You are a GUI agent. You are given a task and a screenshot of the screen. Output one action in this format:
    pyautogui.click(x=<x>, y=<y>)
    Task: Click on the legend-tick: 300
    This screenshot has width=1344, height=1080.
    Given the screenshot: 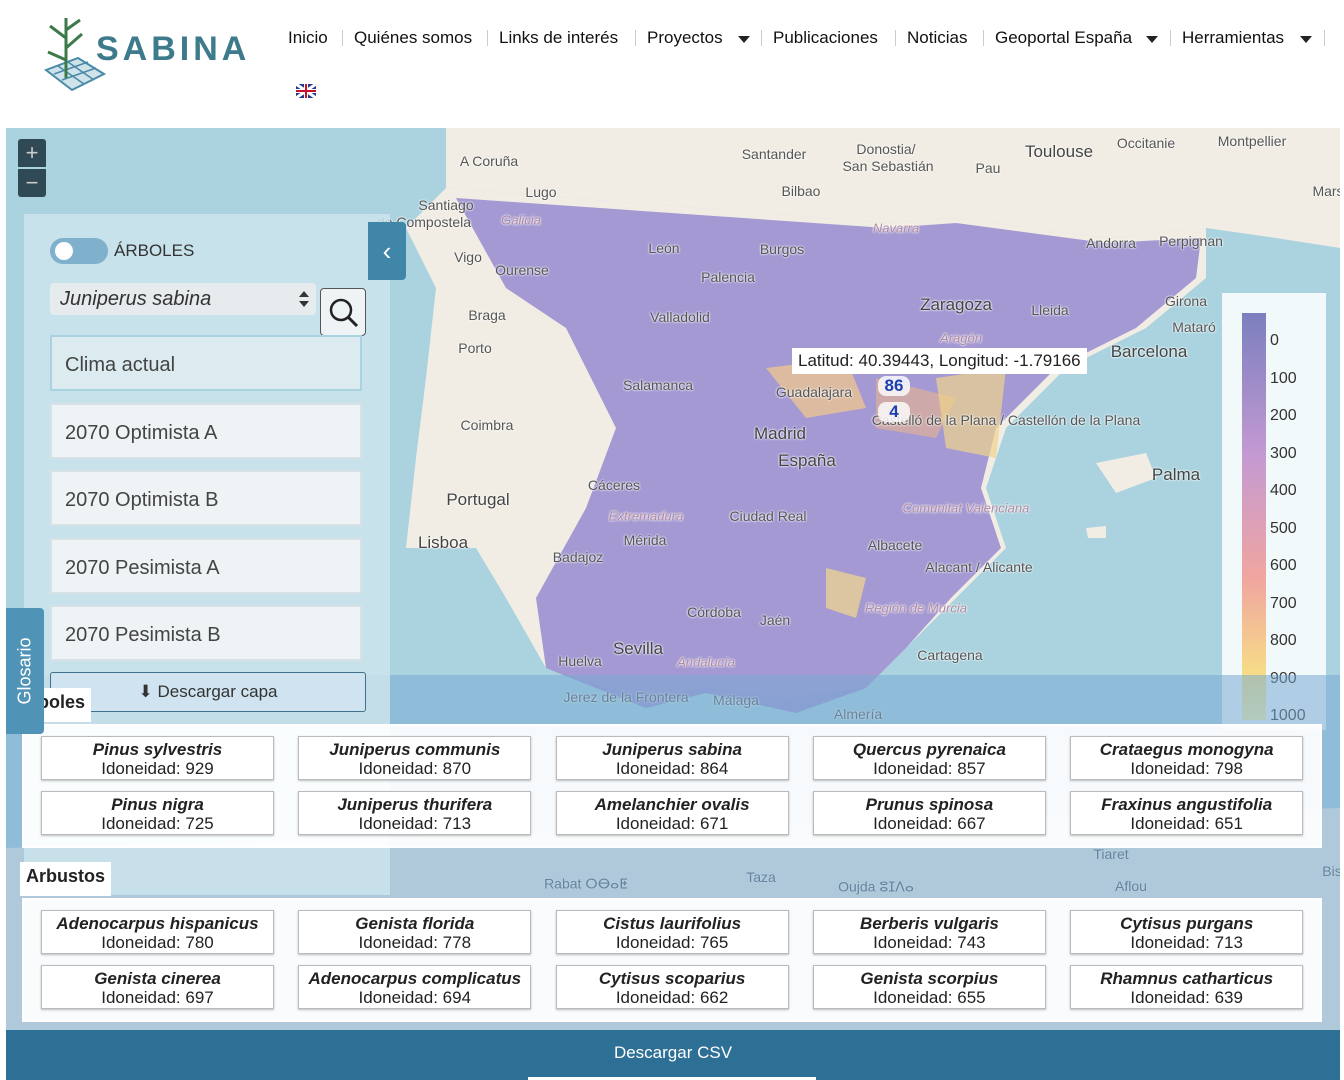 What is the action you would take?
    pyautogui.click(x=1283, y=453)
    